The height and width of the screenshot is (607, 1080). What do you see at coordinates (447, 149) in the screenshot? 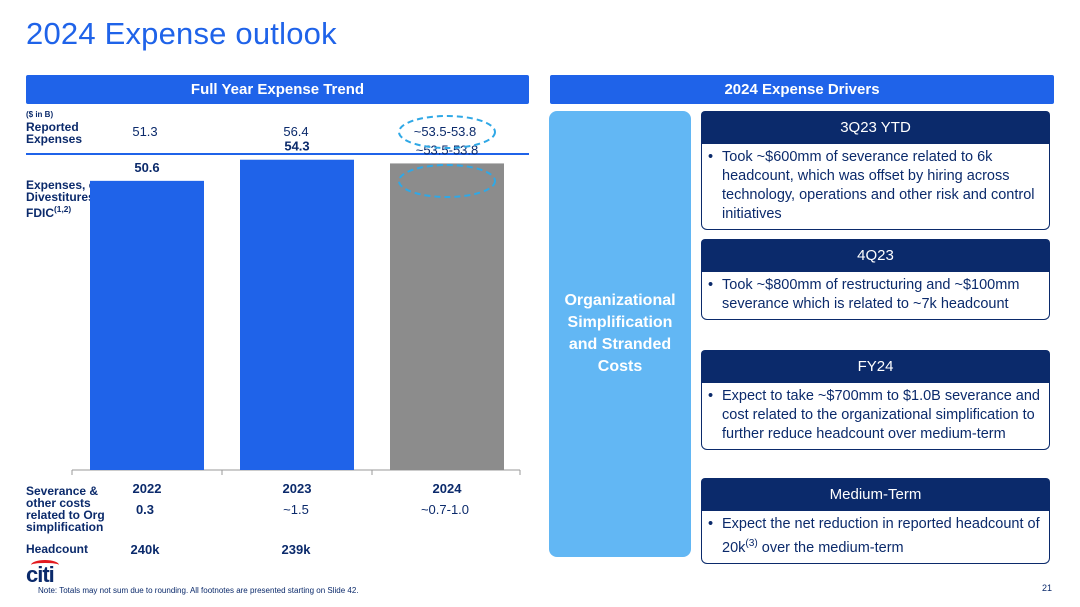
I see `bar-value-label: ~53.5-53.8` at bounding box center [447, 149].